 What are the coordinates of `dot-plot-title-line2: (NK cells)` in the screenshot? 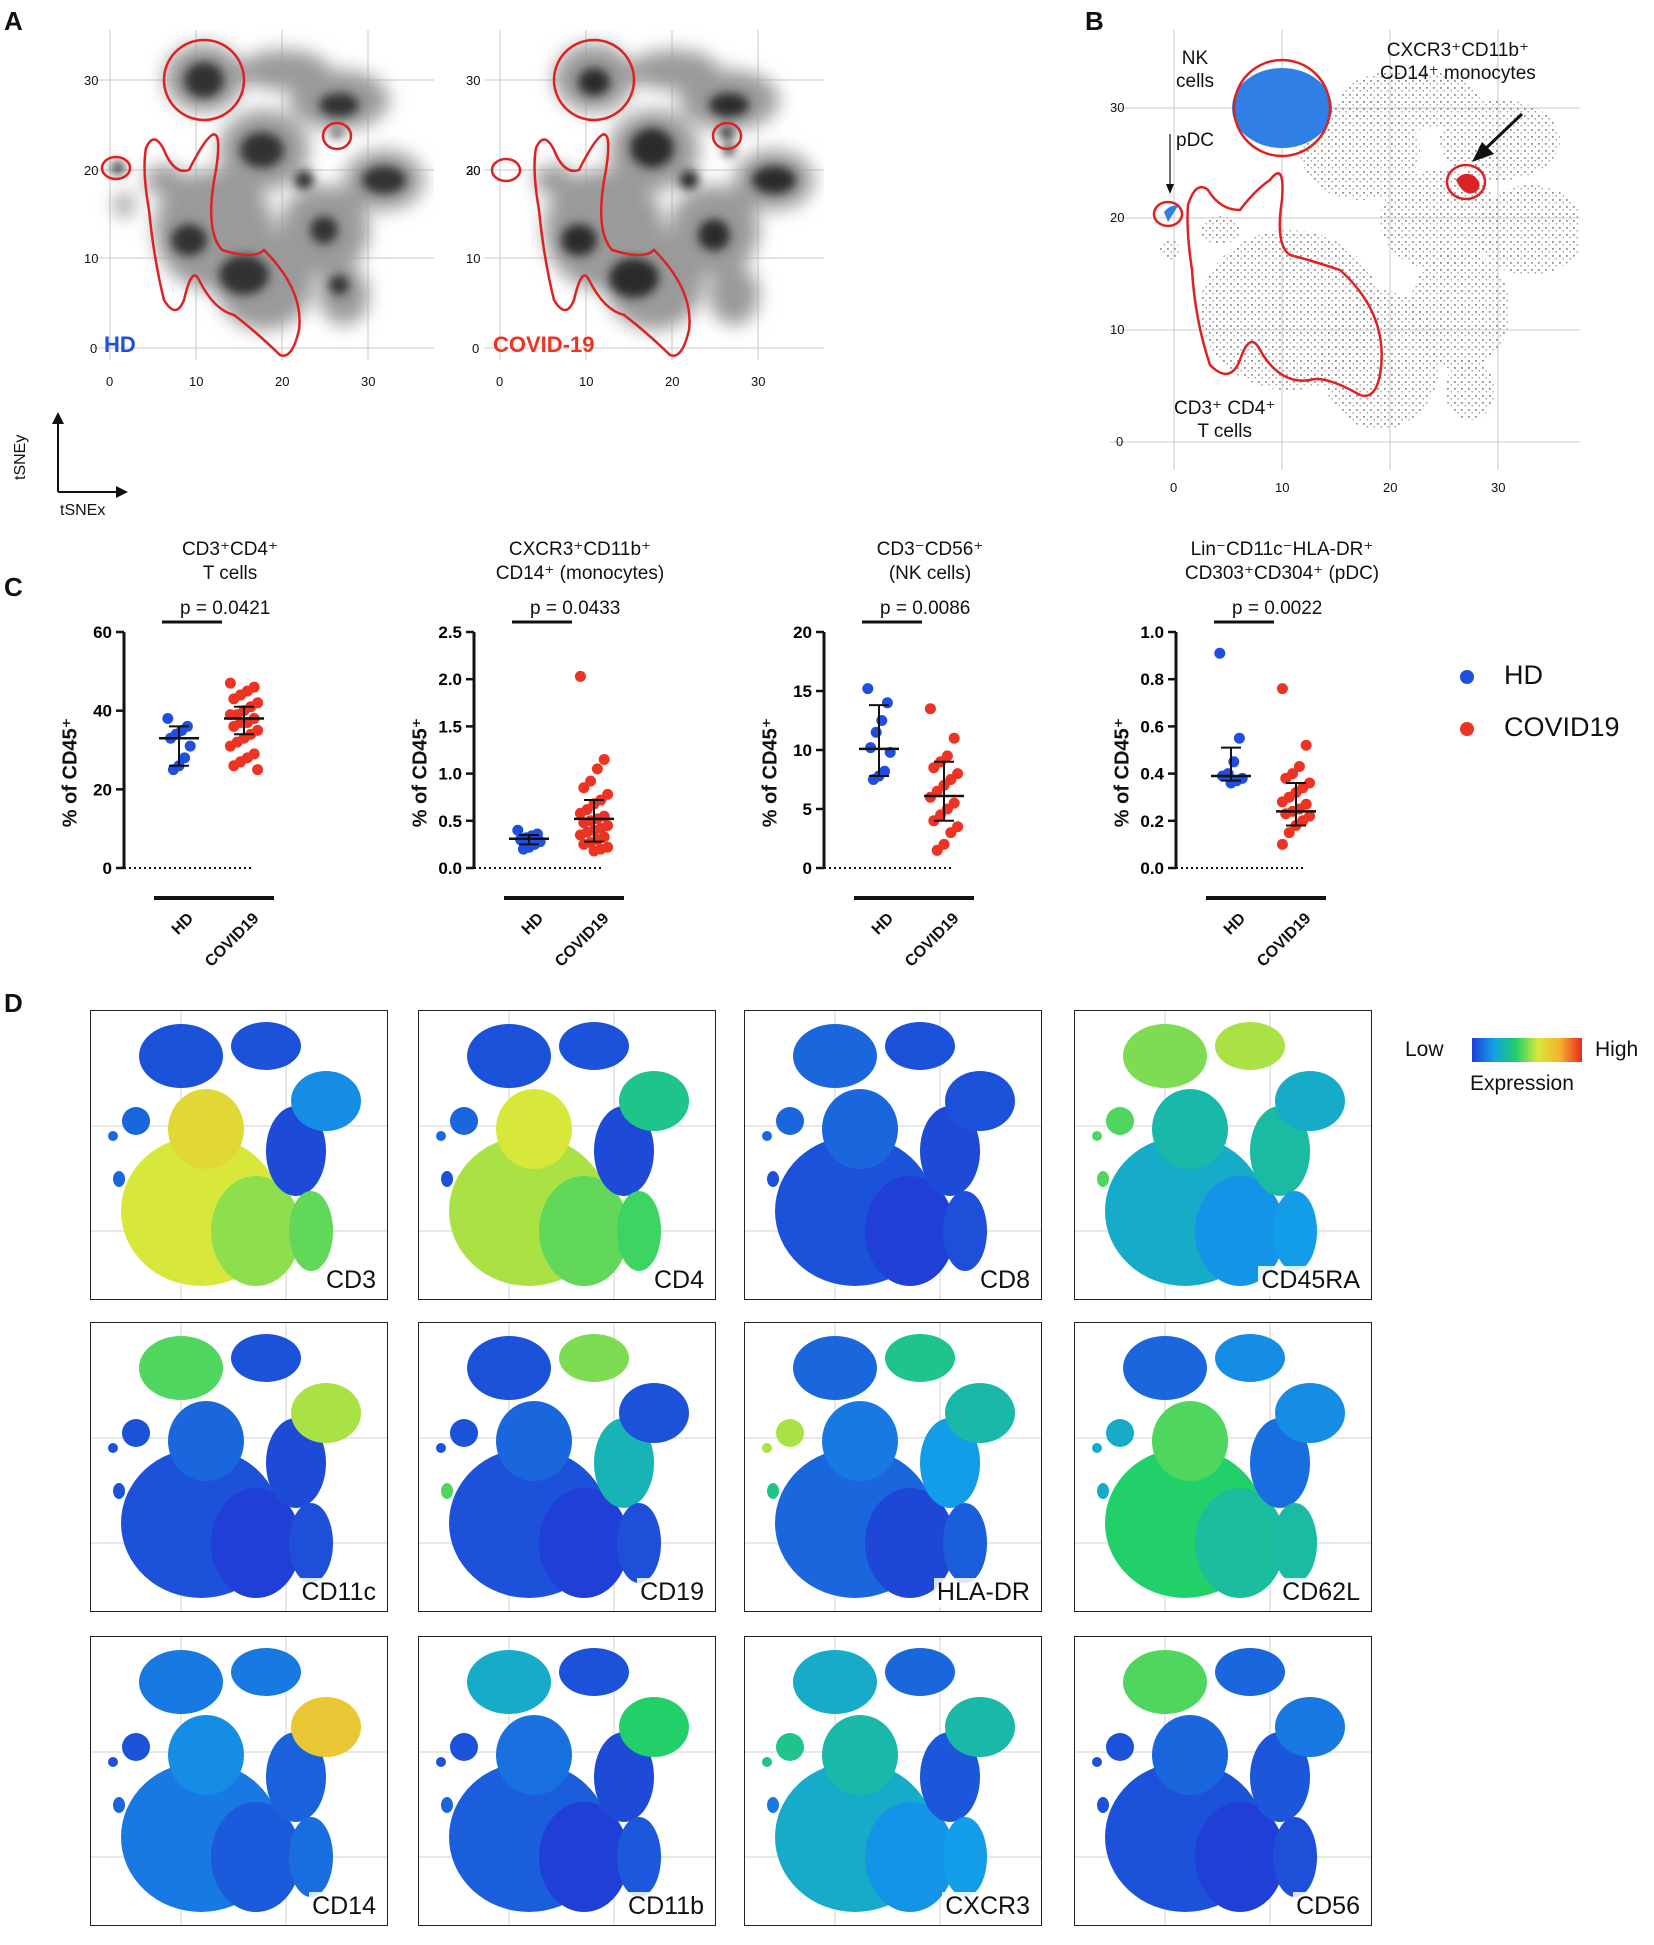 It's located at (930, 573).